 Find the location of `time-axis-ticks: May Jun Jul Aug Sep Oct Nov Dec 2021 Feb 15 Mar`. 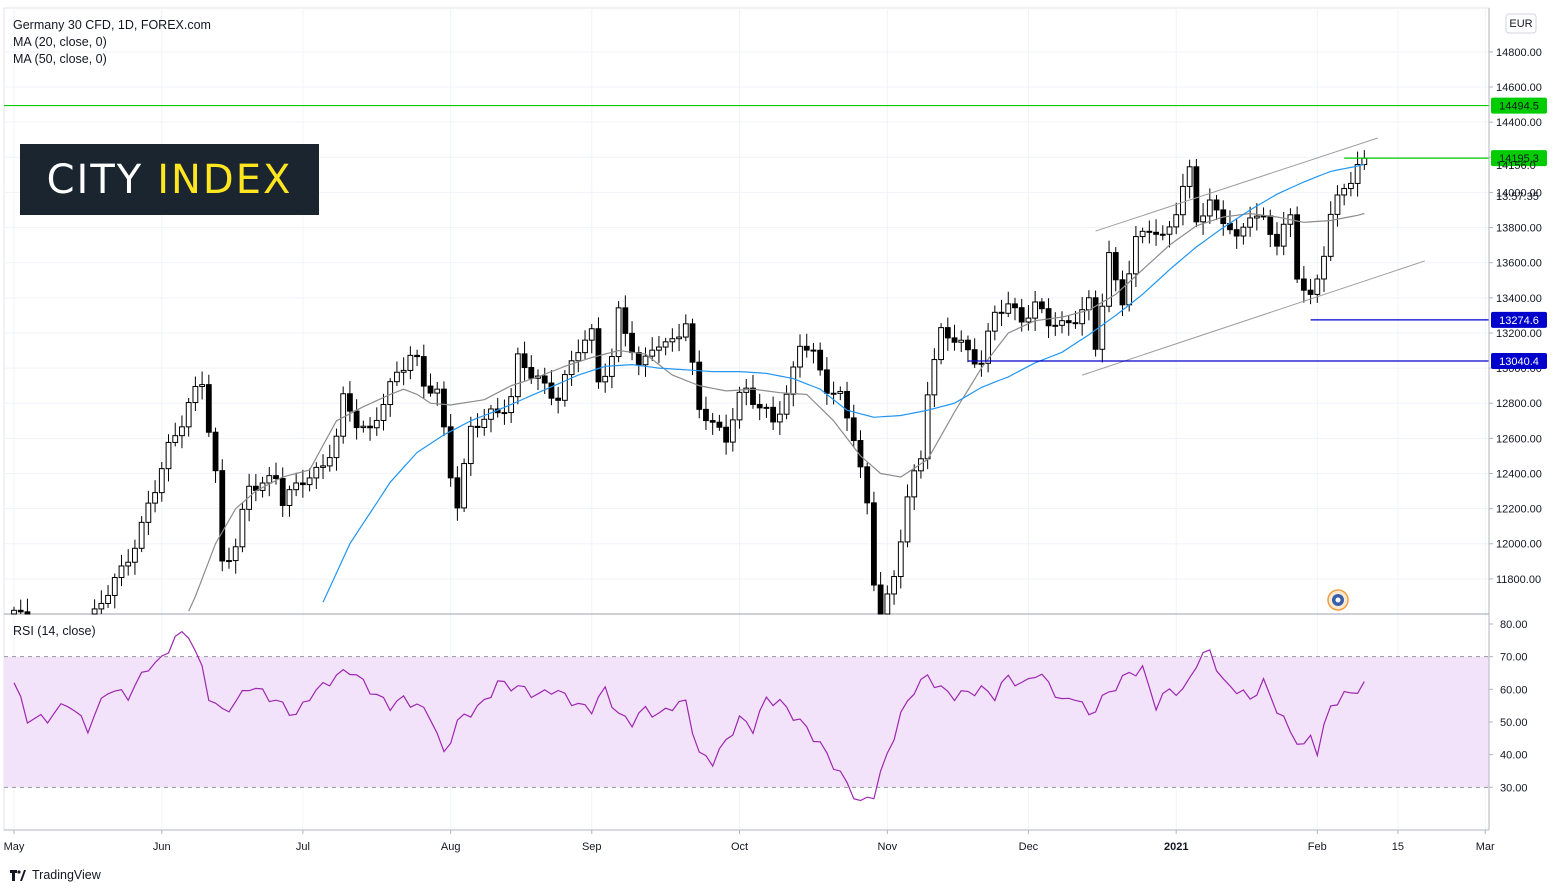

time-axis-ticks: May Jun Jul Aug Sep Oct Nov Dec 2021 Feb 15 Mar is located at coordinates (749, 841).